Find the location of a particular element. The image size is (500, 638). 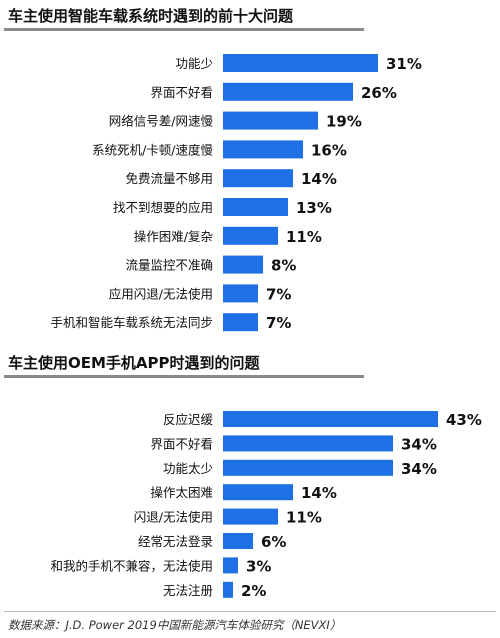

category-label: 应用闪退/无法使用 is located at coordinates (161, 293).